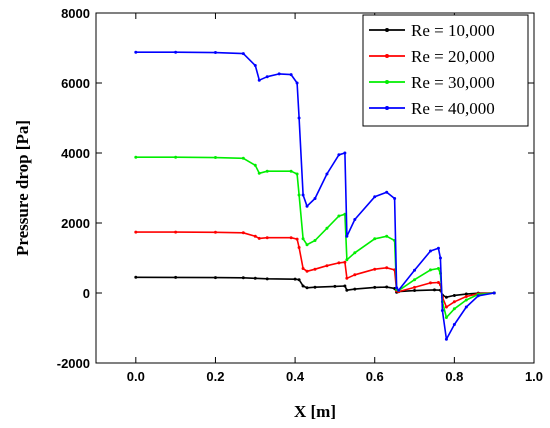 This screenshot has width=550, height=428. Describe the element at coordinates (534, 376) in the screenshot. I see `x-tick-label: 1.0` at that location.